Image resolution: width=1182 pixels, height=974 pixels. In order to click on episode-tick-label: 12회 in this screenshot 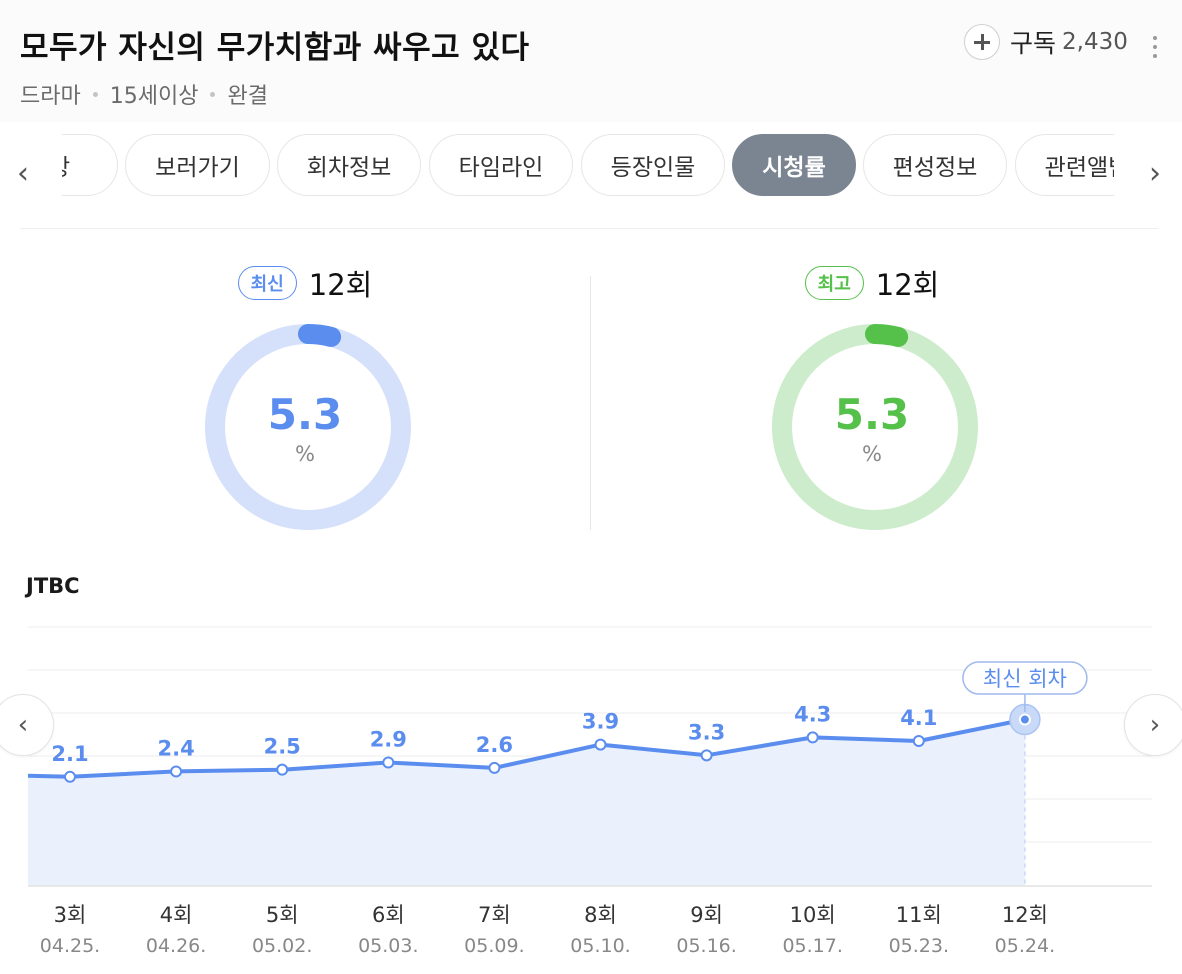, I will do `click(1025, 915)`.